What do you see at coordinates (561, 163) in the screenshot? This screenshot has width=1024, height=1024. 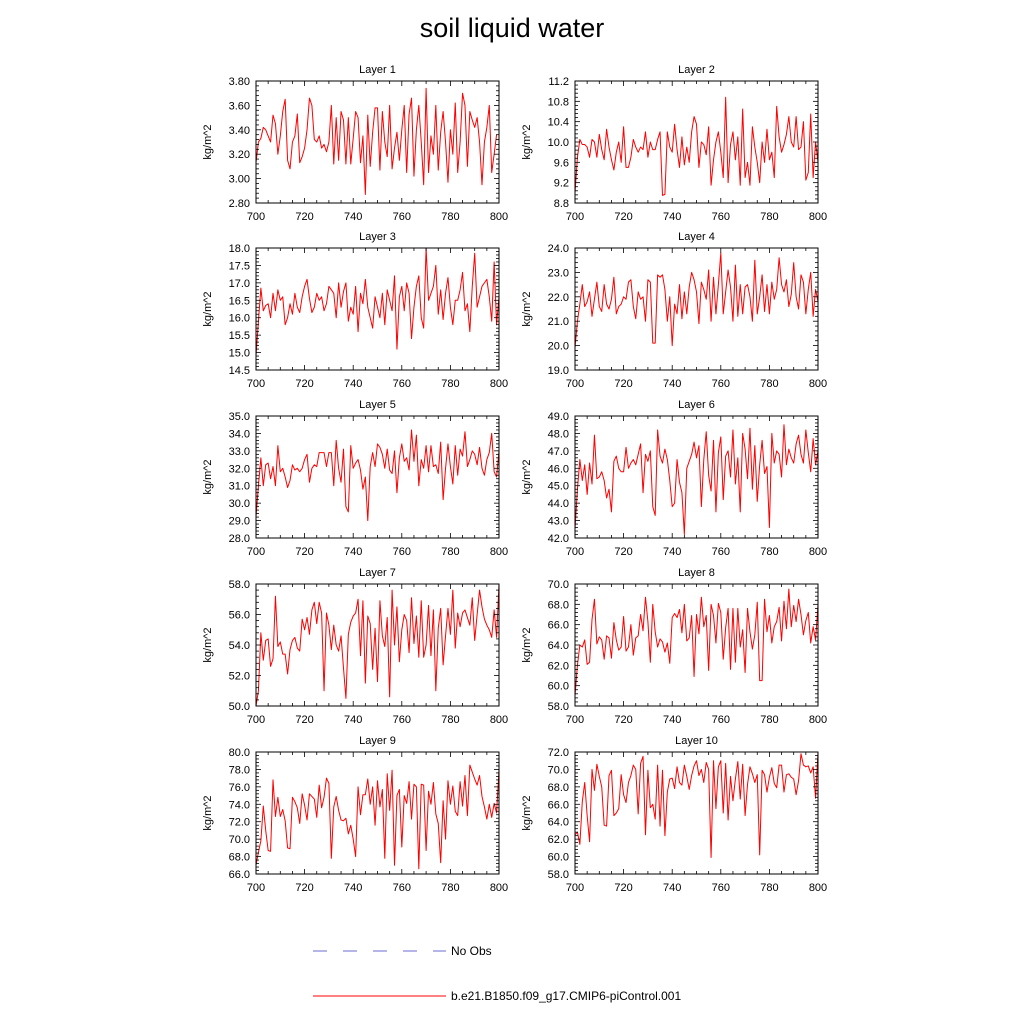 I see `y-tick-label: 9.6` at bounding box center [561, 163].